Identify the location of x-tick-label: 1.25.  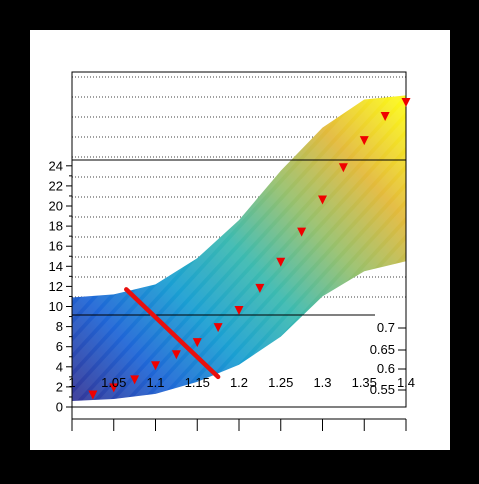
(280, 382).